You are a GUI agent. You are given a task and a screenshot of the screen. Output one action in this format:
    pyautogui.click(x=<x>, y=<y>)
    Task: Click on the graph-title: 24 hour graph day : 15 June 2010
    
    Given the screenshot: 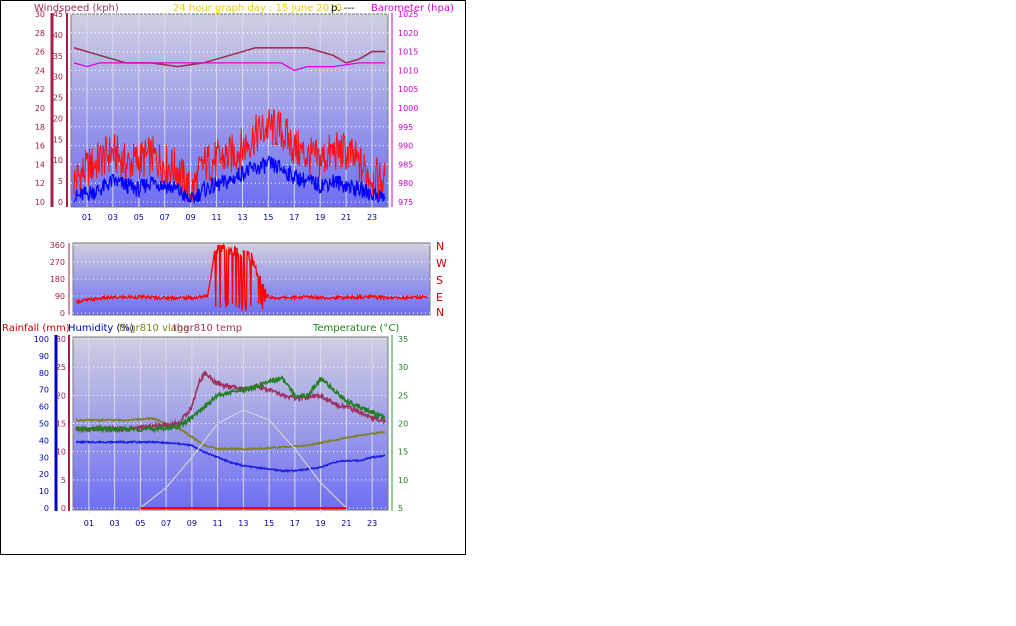 What is the action you would take?
    pyautogui.click(x=257, y=8)
    